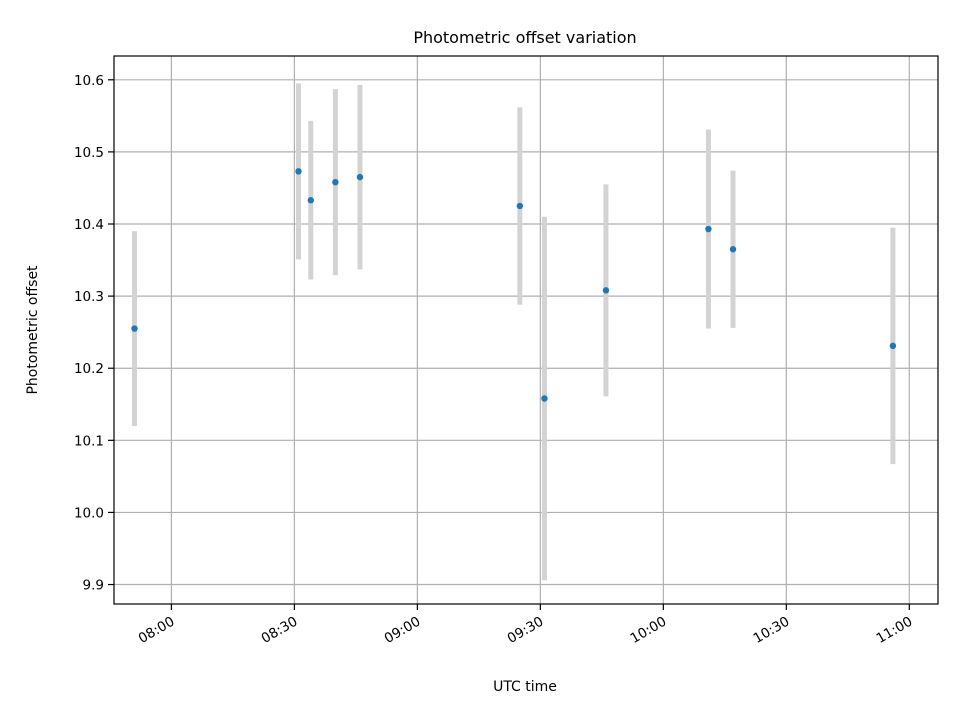  Describe the element at coordinates (524, 37) in the screenshot. I see `chart-title: Photometric offset variation` at that location.